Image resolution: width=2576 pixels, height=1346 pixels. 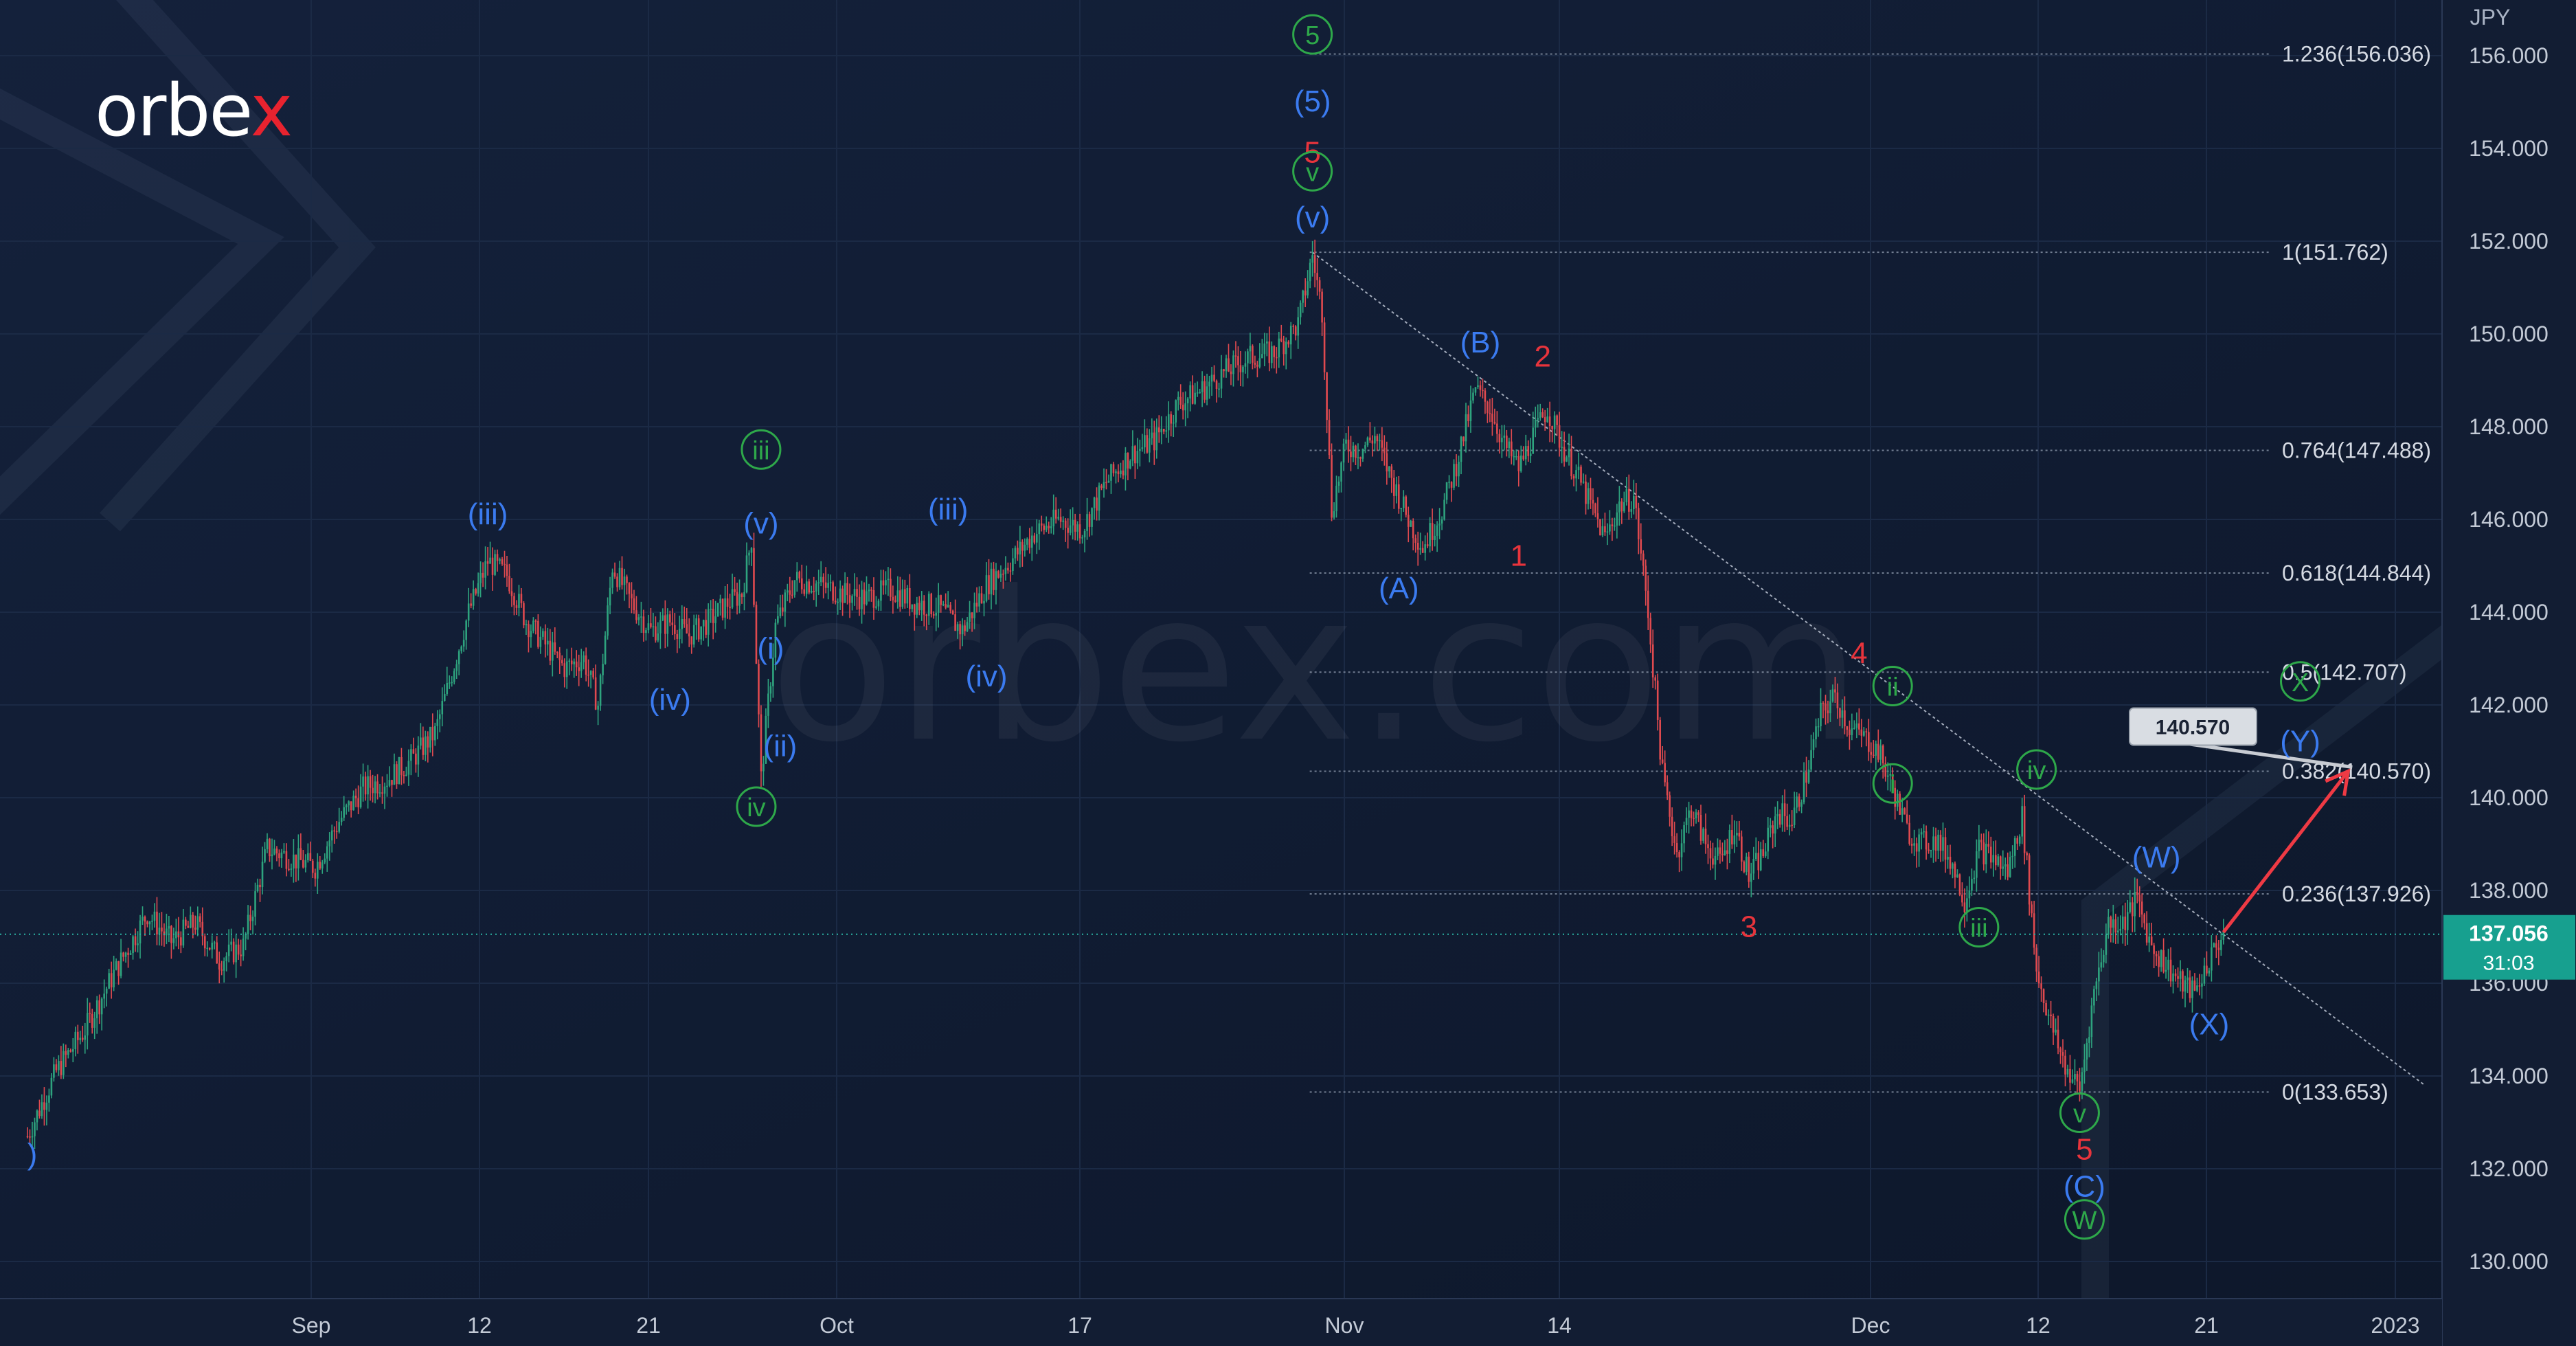 I want to click on price-tick-label: 138.000, so click(x=2509, y=890).